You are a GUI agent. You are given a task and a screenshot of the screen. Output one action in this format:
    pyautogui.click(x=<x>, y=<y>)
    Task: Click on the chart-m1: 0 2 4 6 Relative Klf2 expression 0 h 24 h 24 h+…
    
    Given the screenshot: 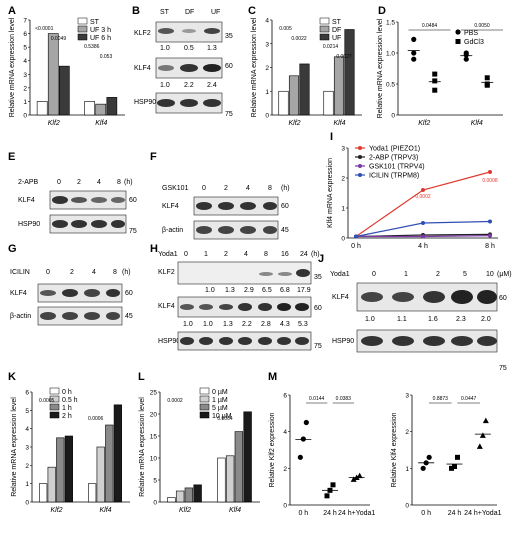 What is the action you would take?
    pyautogui.click(x=322, y=455)
    